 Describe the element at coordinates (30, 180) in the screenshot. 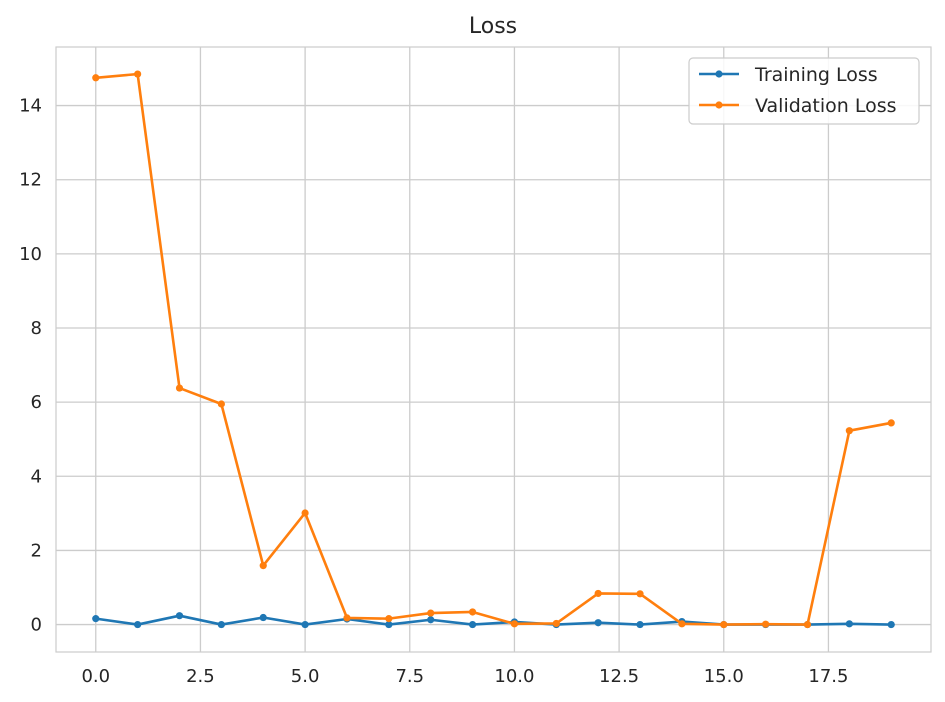

I see `y-tick-label: 12` at that location.